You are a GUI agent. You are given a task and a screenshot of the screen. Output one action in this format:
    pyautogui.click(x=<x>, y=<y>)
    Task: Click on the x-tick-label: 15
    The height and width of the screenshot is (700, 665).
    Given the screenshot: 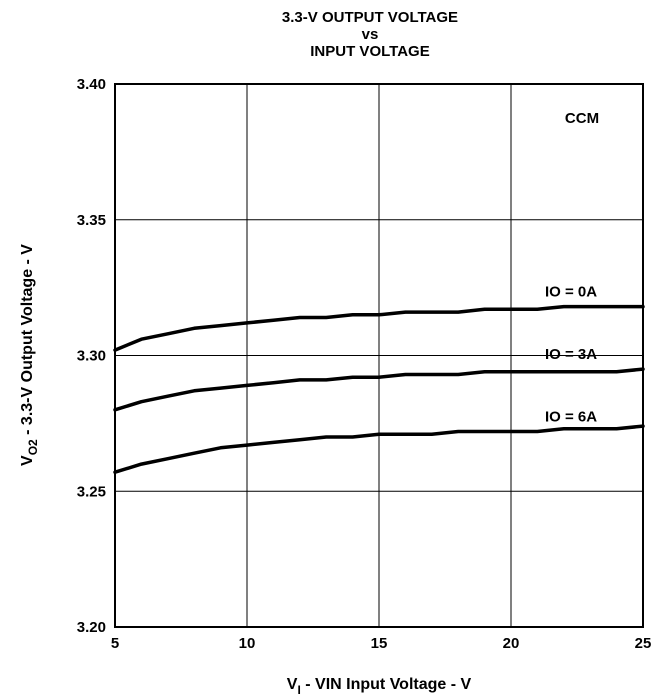 What is the action you would take?
    pyautogui.click(x=379, y=643)
    